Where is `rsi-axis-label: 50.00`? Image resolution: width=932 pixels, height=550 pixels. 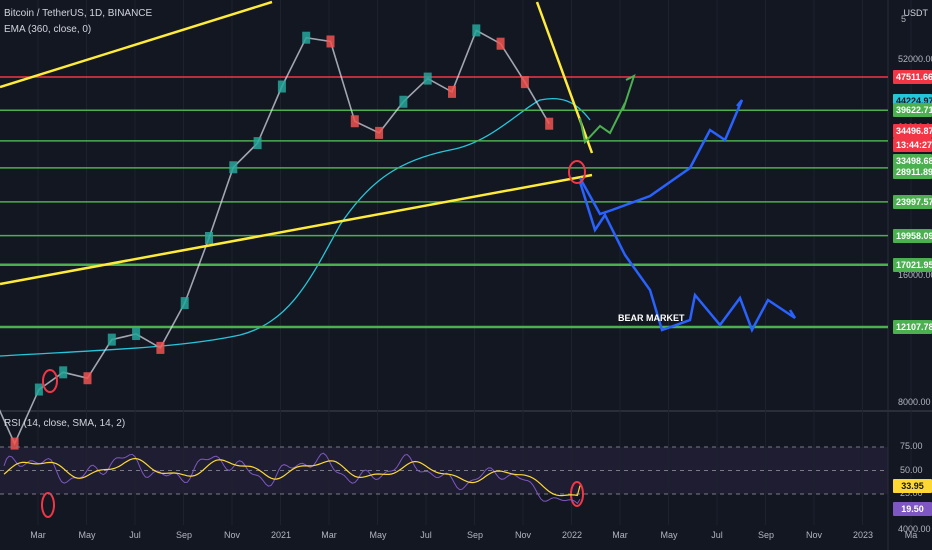 rsi-axis-label: 50.00 is located at coordinates (911, 470).